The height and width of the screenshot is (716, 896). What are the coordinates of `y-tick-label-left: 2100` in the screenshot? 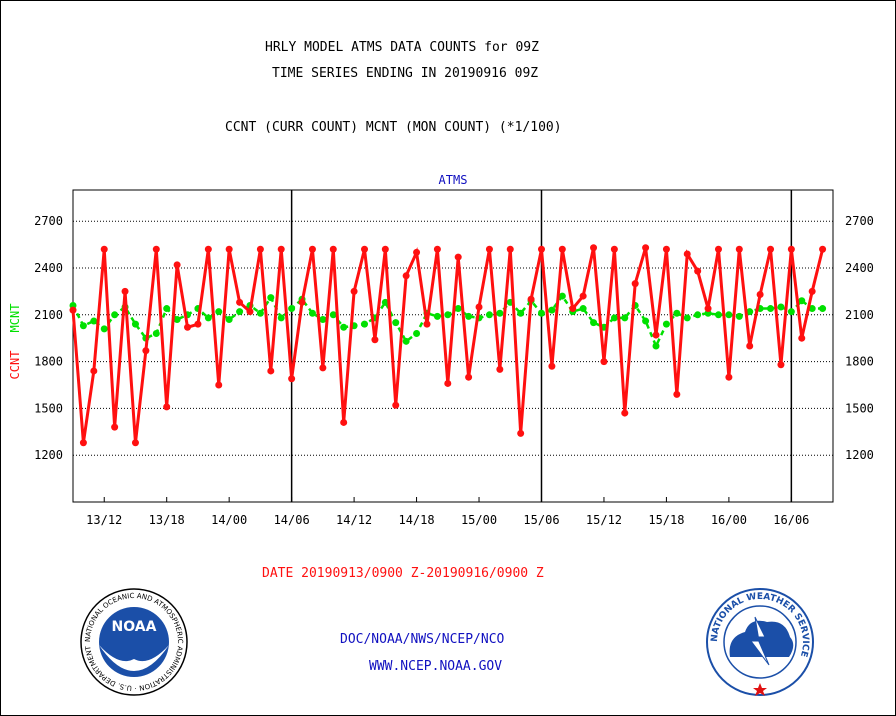 It's located at (48, 315).